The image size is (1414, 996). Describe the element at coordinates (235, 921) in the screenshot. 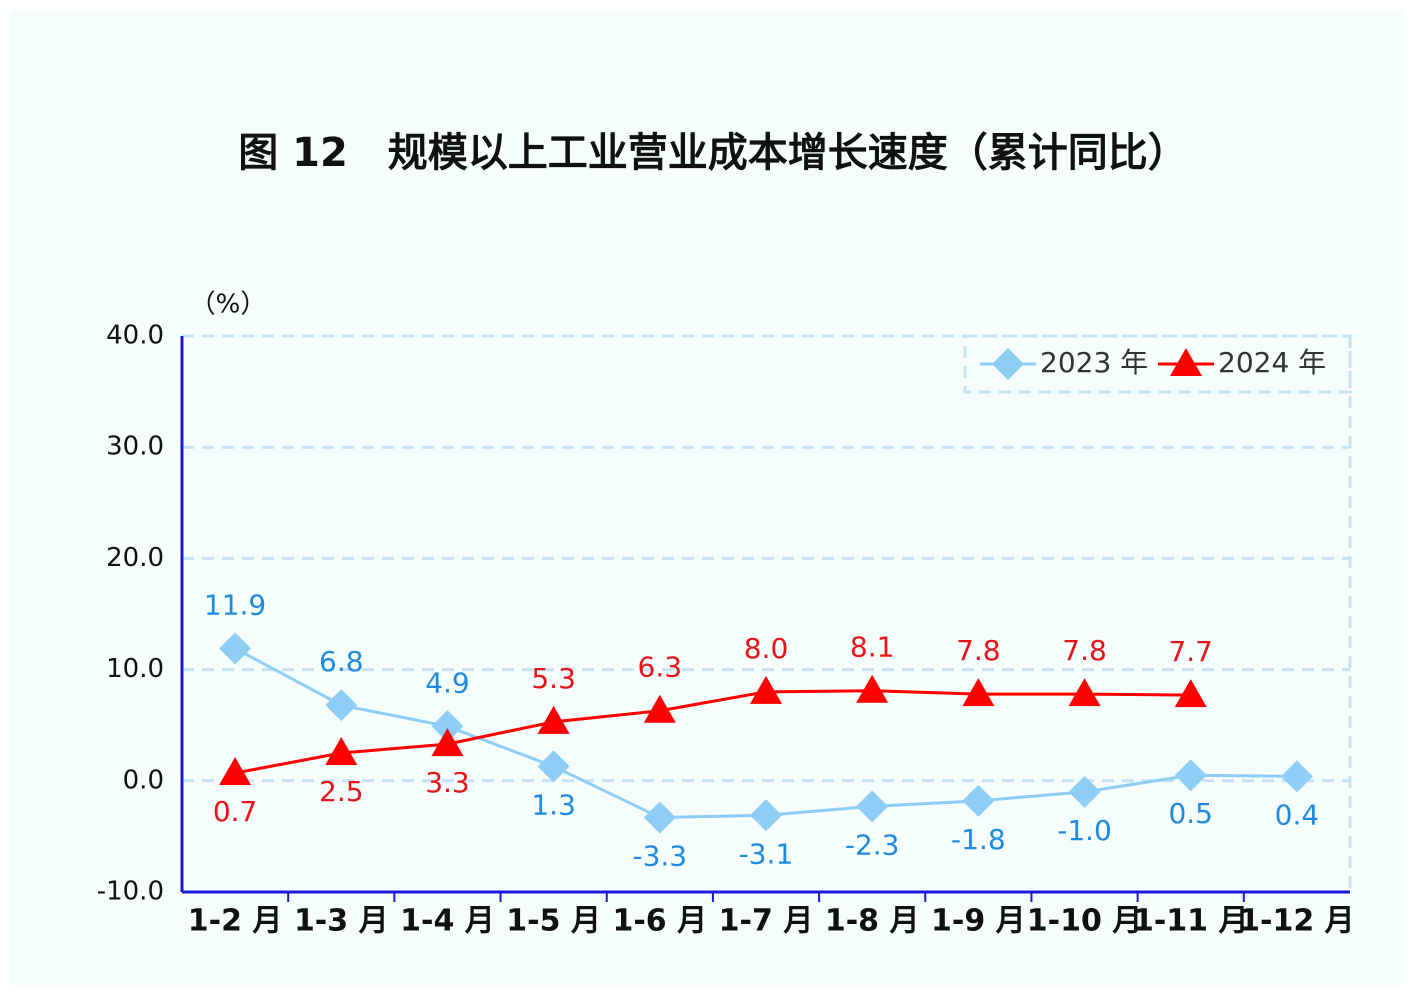

I see `x-tick-label: 1-2 月` at that location.